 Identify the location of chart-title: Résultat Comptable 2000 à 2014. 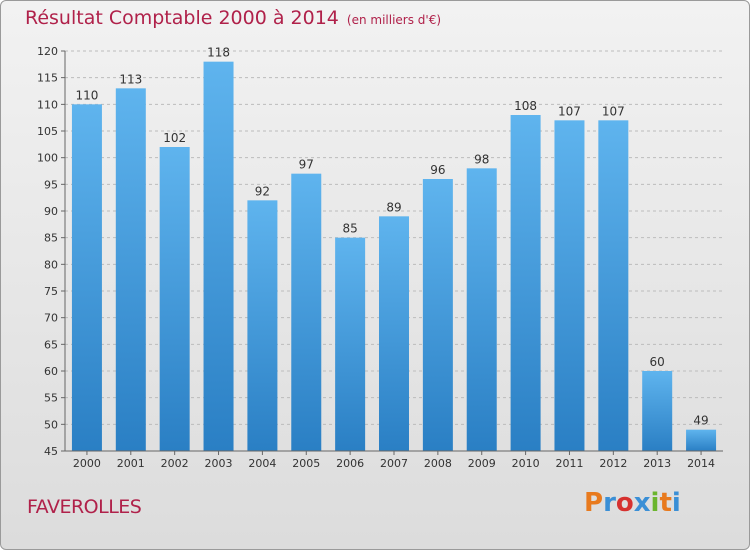
(182, 18).